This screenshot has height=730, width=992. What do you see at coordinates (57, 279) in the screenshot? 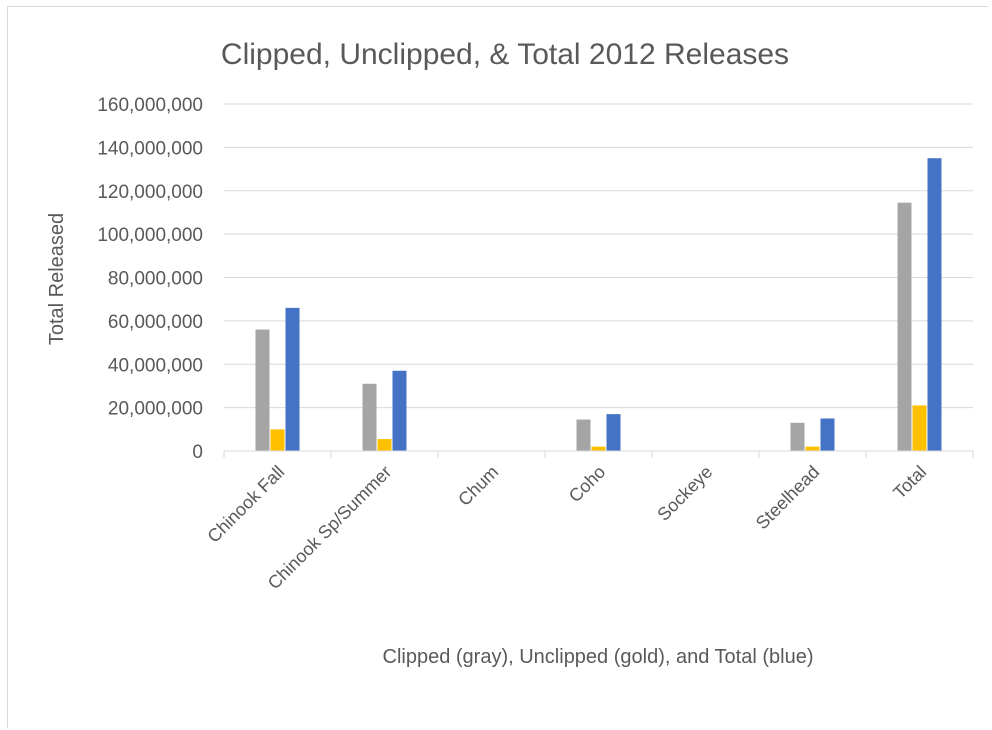
I see `y-axis-title: Total Released` at bounding box center [57, 279].